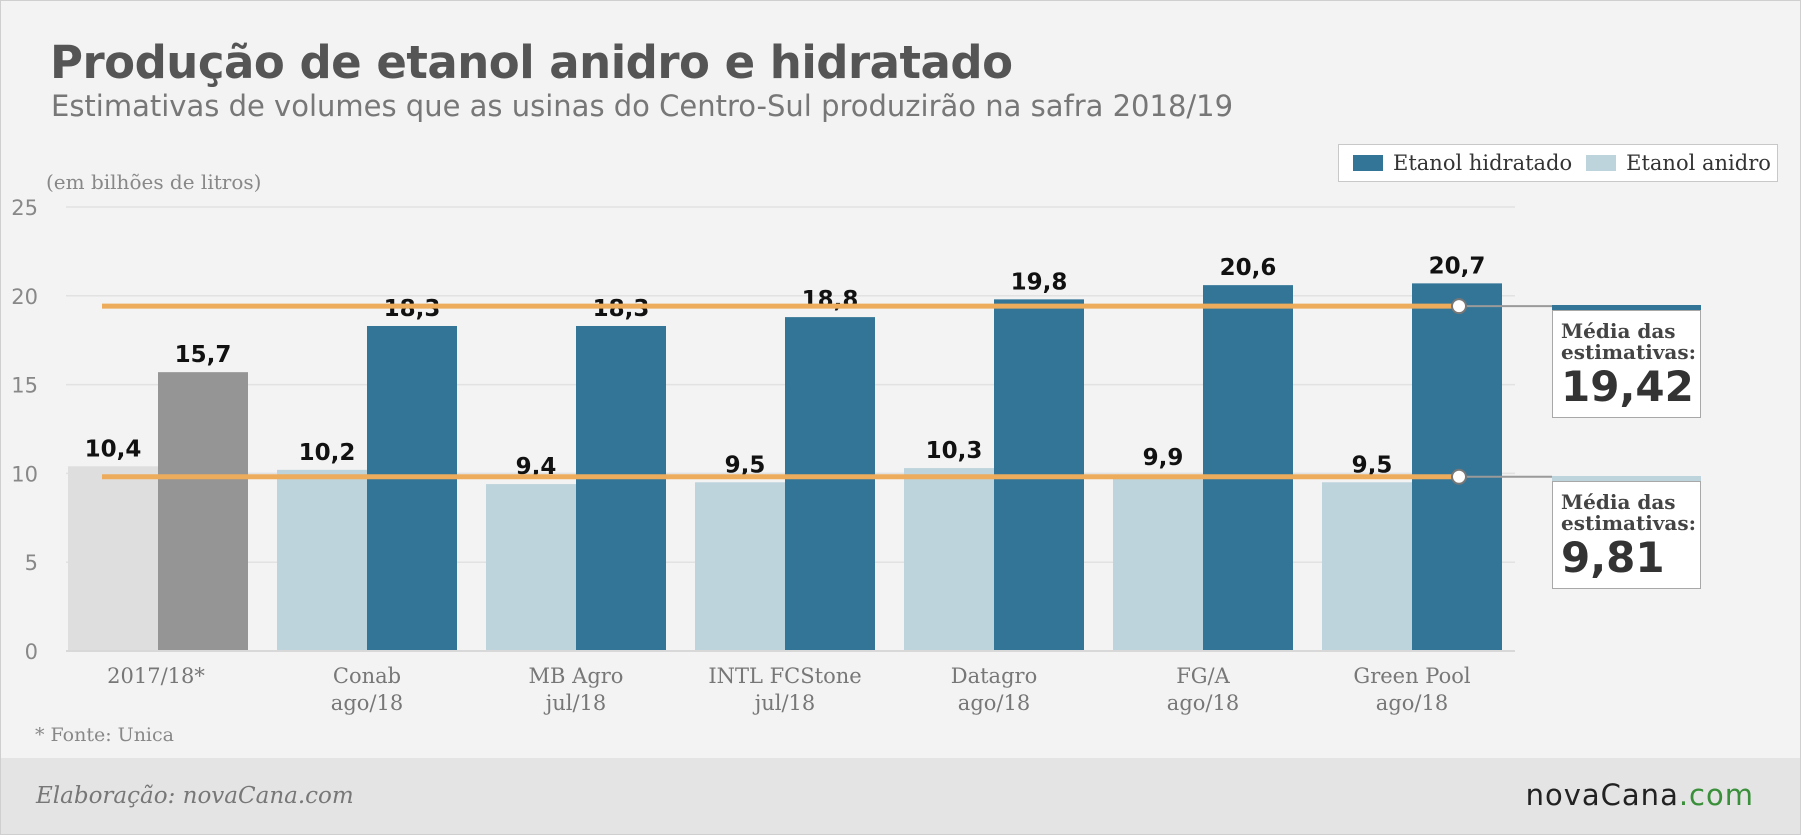 The width and height of the screenshot is (1801, 835). Describe the element at coordinates (784, 676) in the screenshot. I see `x-tick-label: INTL FCStone` at that location.